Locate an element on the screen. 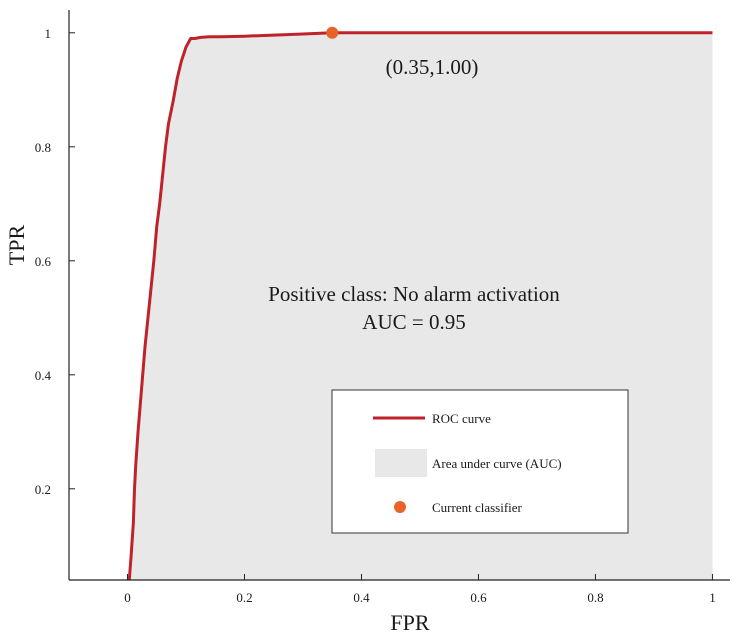 The width and height of the screenshot is (738, 637). legend-auc-label: Area under curve (AUC) is located at coordinates (497, 463).